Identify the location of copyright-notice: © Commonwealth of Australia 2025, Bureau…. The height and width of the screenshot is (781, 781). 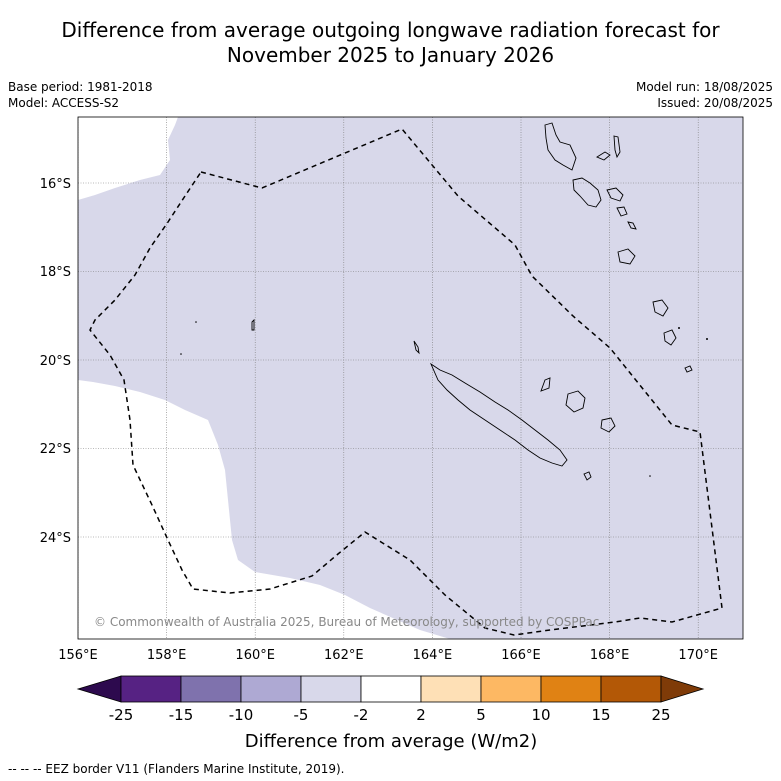
(346, 622).